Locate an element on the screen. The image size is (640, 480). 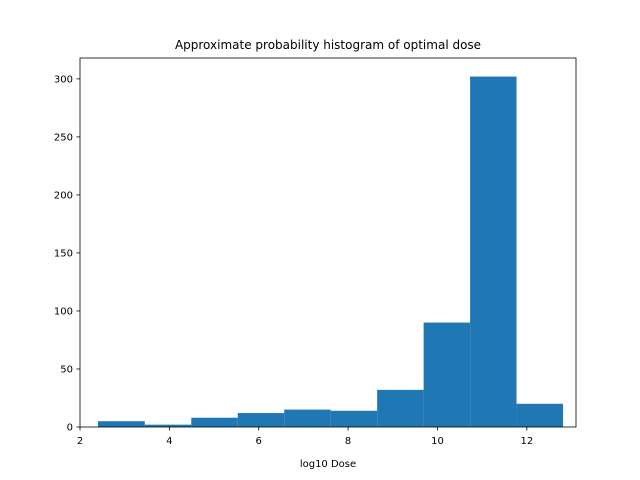
y-tick-label: 100 is located at coordinates (63, 311).